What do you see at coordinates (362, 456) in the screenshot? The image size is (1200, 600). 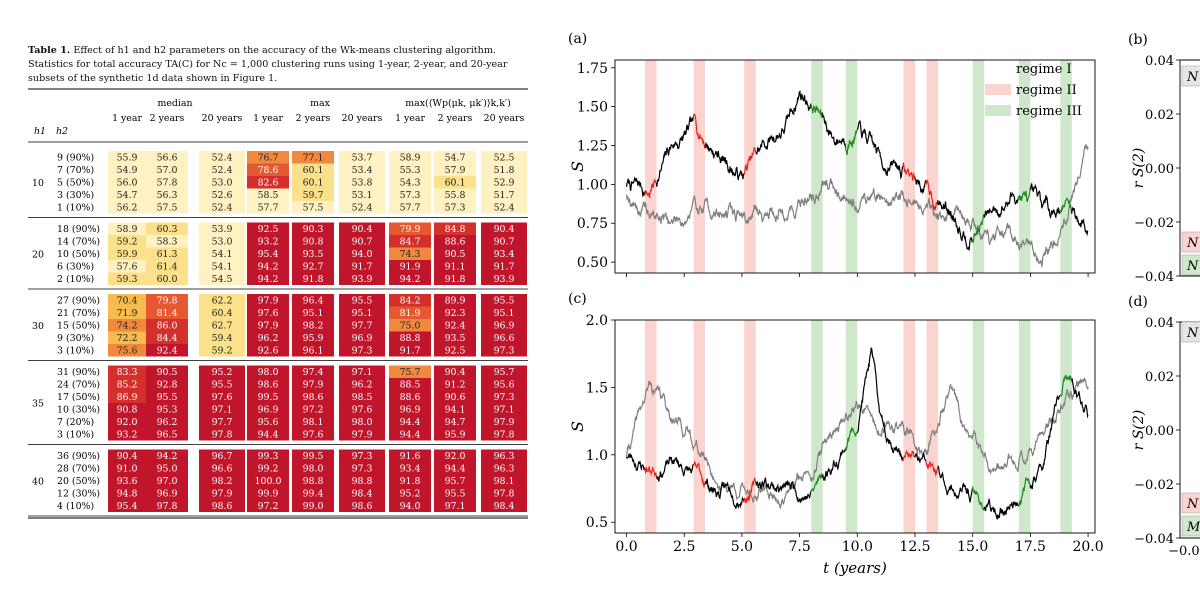 I see `table-cell: 97.3` at bounding box center [362, 456].